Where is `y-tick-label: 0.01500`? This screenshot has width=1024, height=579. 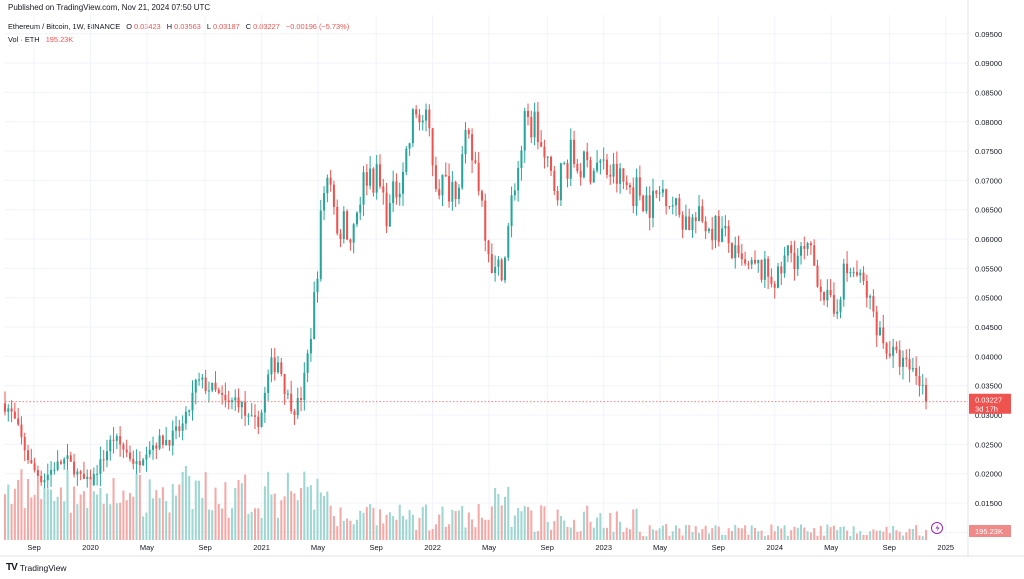 y-tick-label: 0.01500 is located at coordinates (988, 503).